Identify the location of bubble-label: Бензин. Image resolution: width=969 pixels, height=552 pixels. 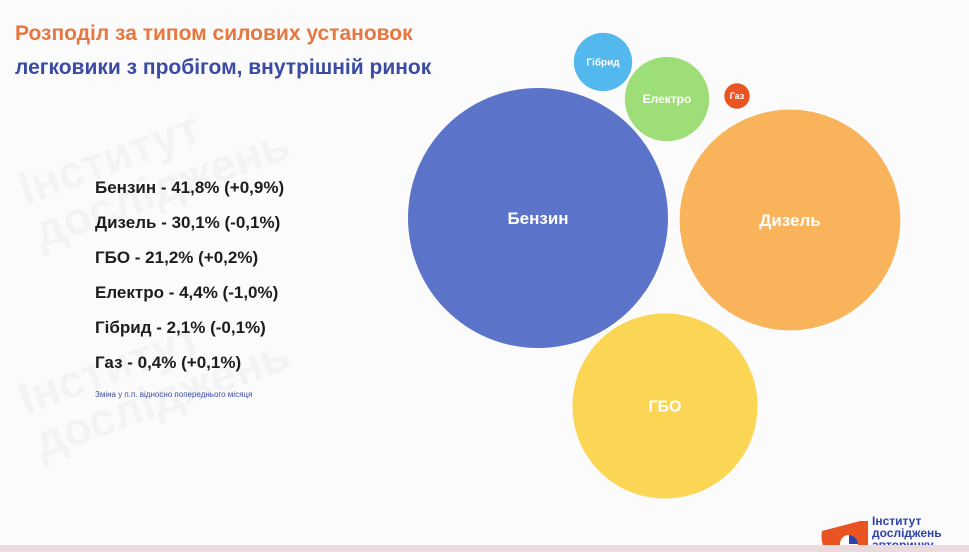
(537, 218).